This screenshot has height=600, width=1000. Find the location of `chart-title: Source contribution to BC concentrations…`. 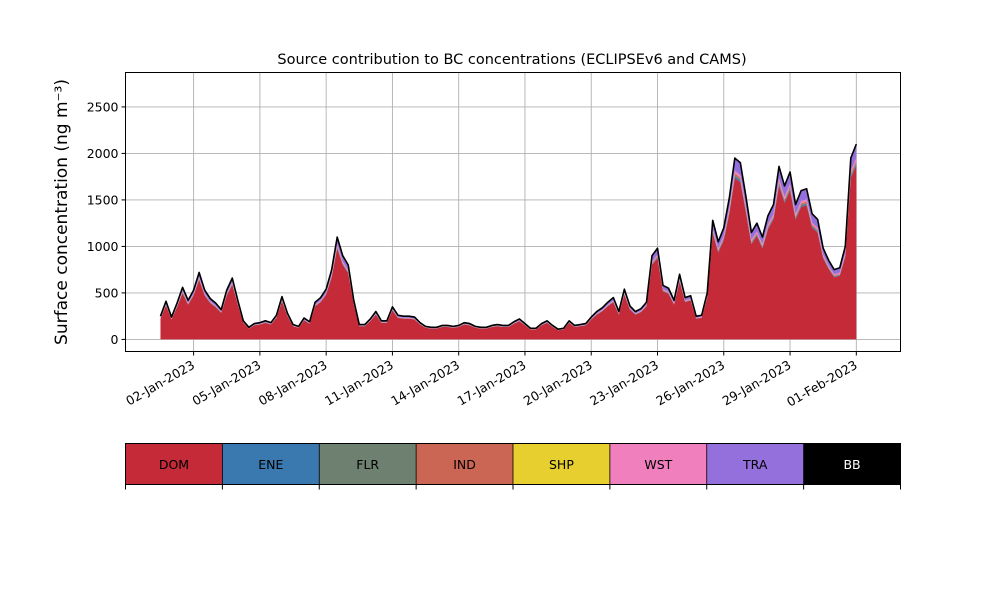

chart-title: Source contribution to BC concentrations… is located at coordinates (511, 60).